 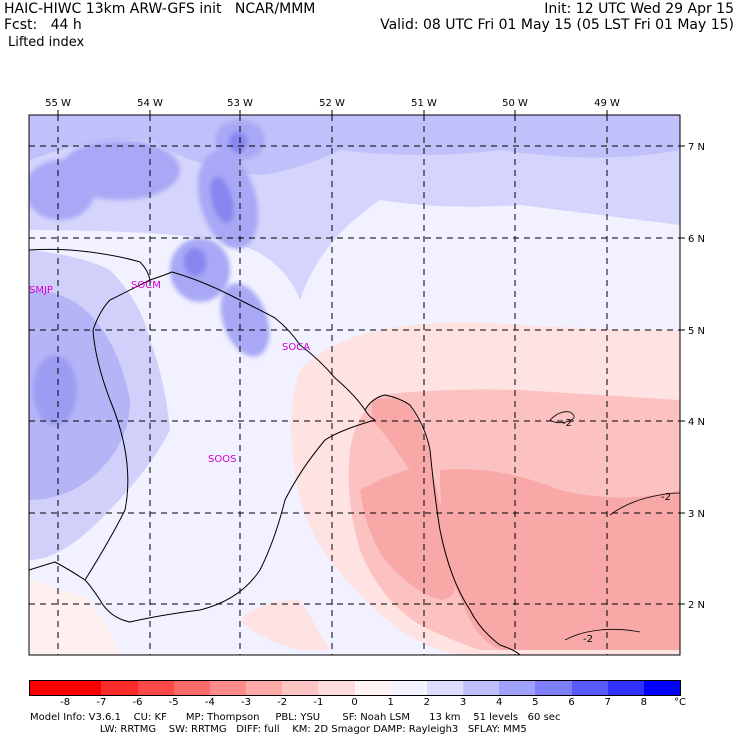 I want to click on colorbar-tick-label: -4, so click(x=209, y=702).